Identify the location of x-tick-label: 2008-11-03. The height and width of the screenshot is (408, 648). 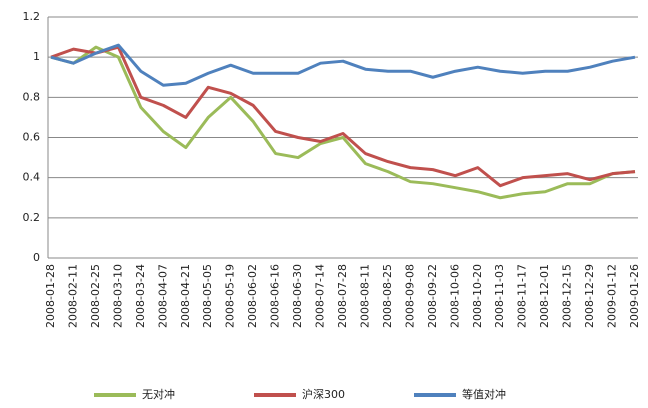
(499, 296).